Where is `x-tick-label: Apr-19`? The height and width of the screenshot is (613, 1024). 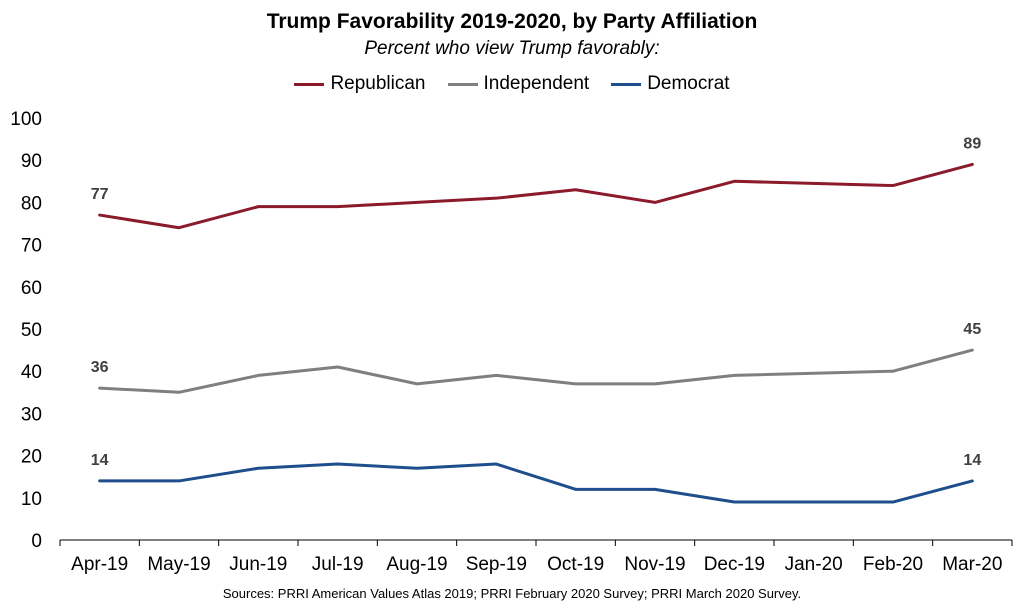 x-tick-label: Apr-19 is located at coordinates (99, 564).